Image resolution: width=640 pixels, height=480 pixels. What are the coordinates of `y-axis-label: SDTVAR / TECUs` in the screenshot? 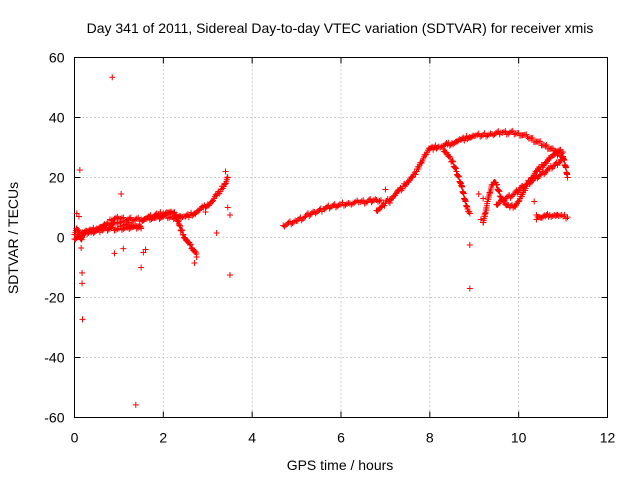 It's located at (13, 238).